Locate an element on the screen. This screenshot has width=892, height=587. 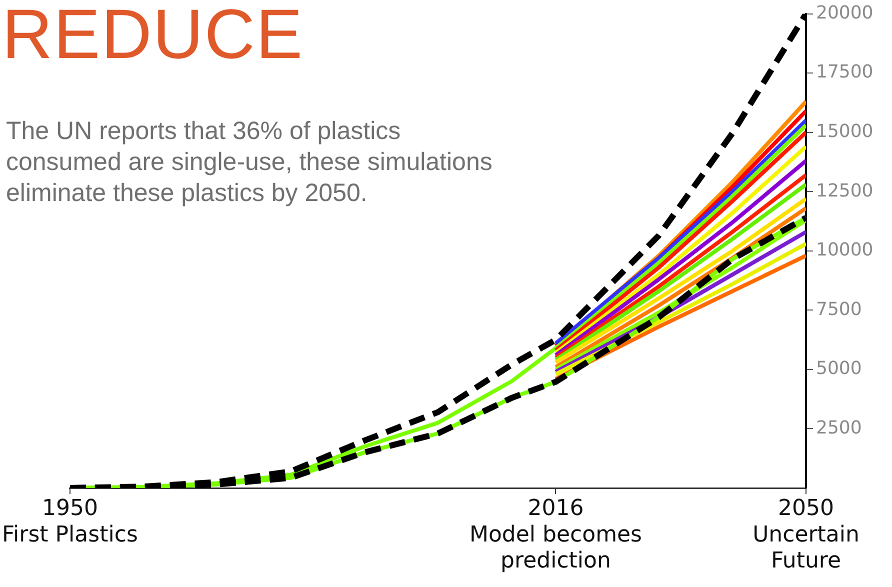
y-tick-label: 15000 is located at coordinates (845, 131).